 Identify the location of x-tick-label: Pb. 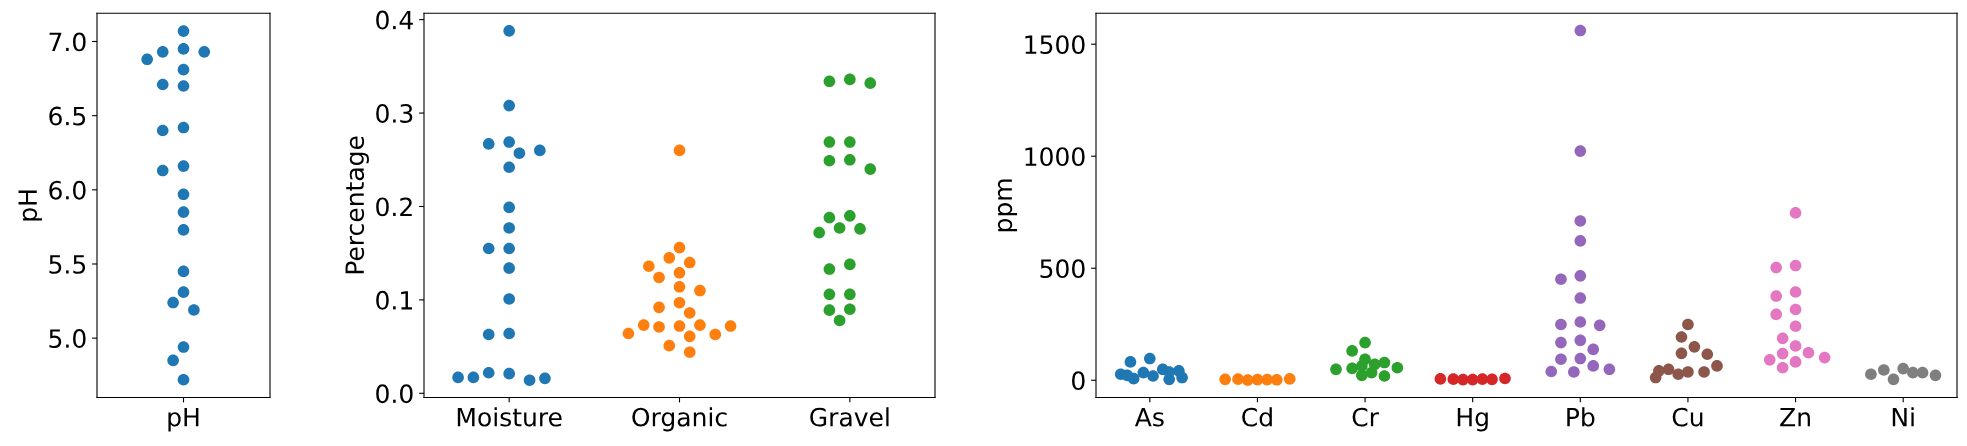
(1581, 417).